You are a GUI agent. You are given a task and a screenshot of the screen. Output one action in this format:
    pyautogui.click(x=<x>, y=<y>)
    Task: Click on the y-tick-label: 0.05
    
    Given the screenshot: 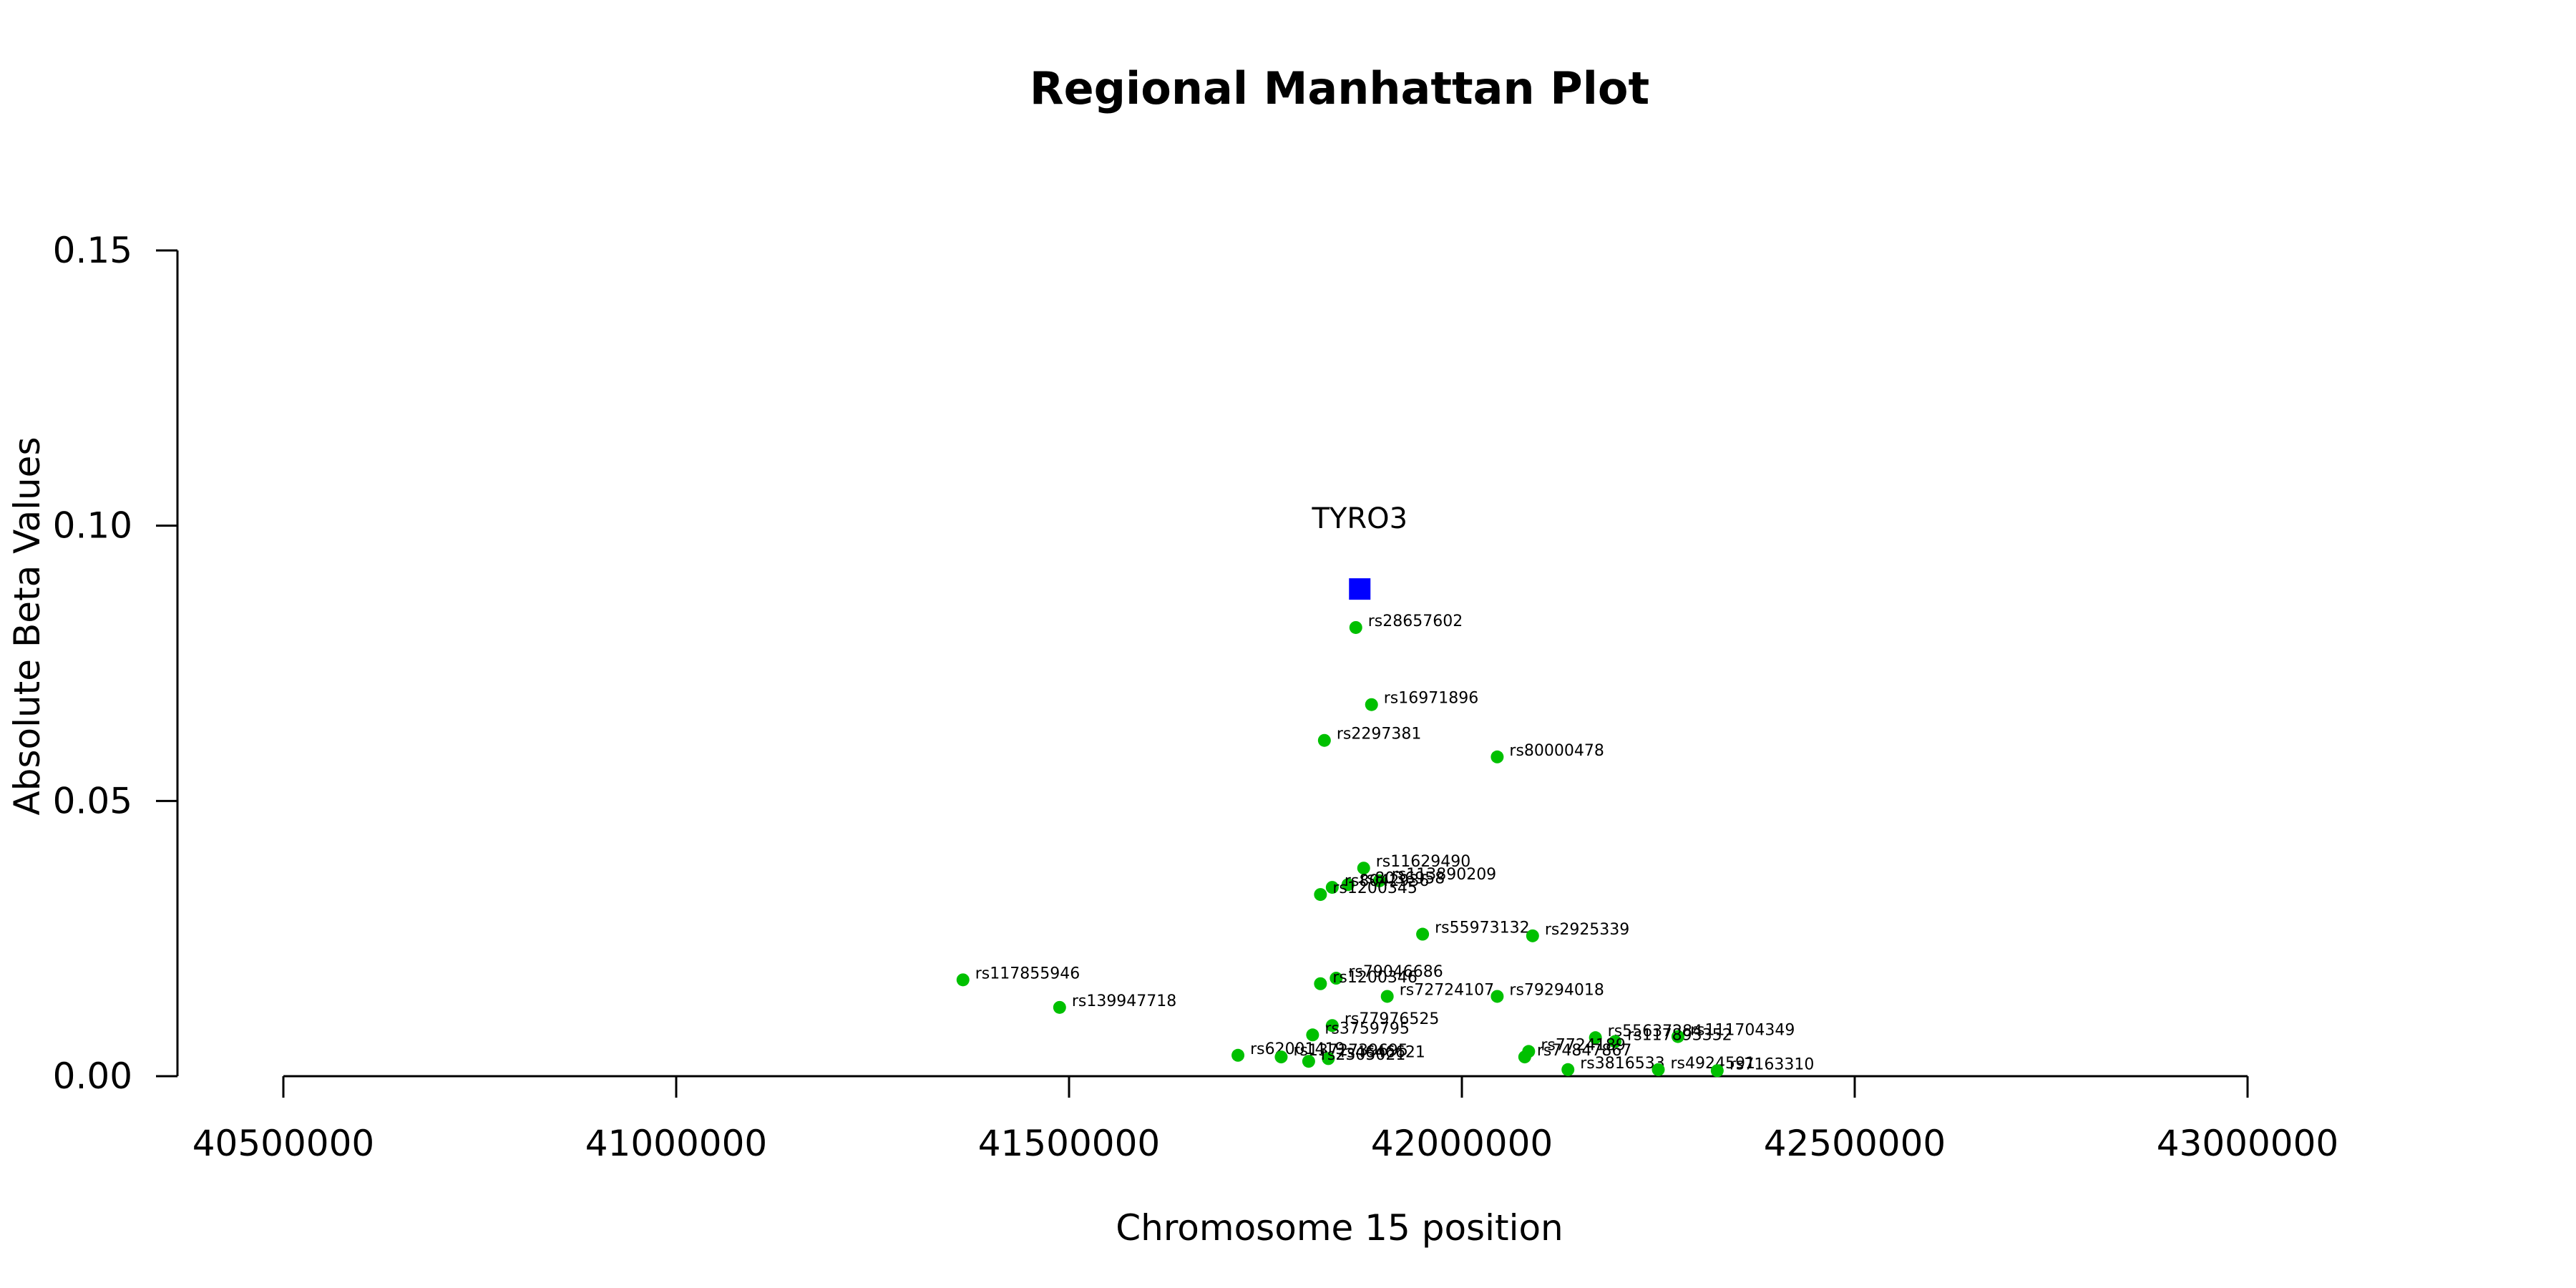 What is the action you would take?
    pyautogui.click(x=92, y=800)
    